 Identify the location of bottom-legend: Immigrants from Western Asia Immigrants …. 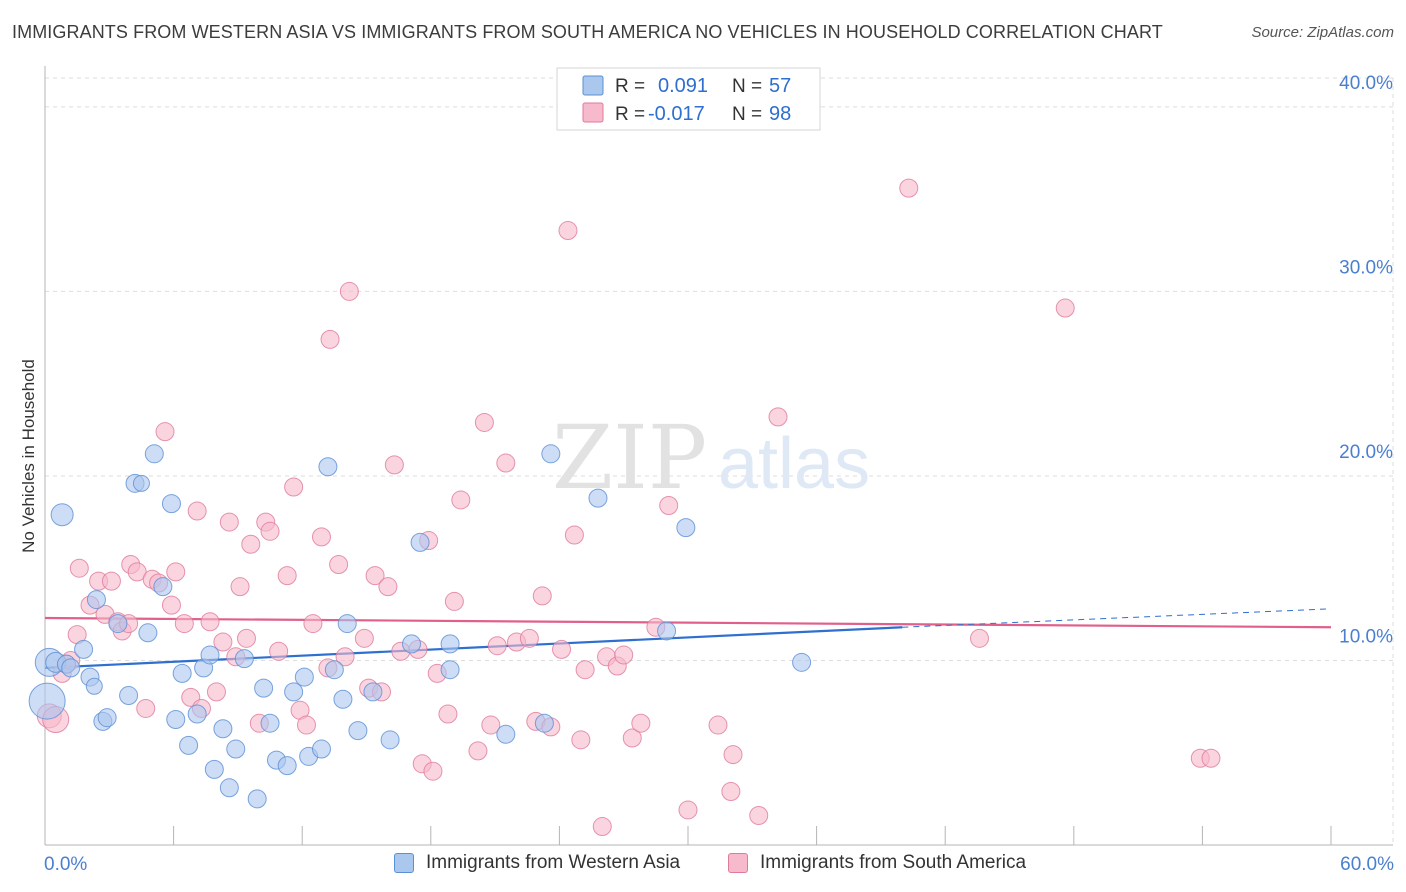
(703, 865).